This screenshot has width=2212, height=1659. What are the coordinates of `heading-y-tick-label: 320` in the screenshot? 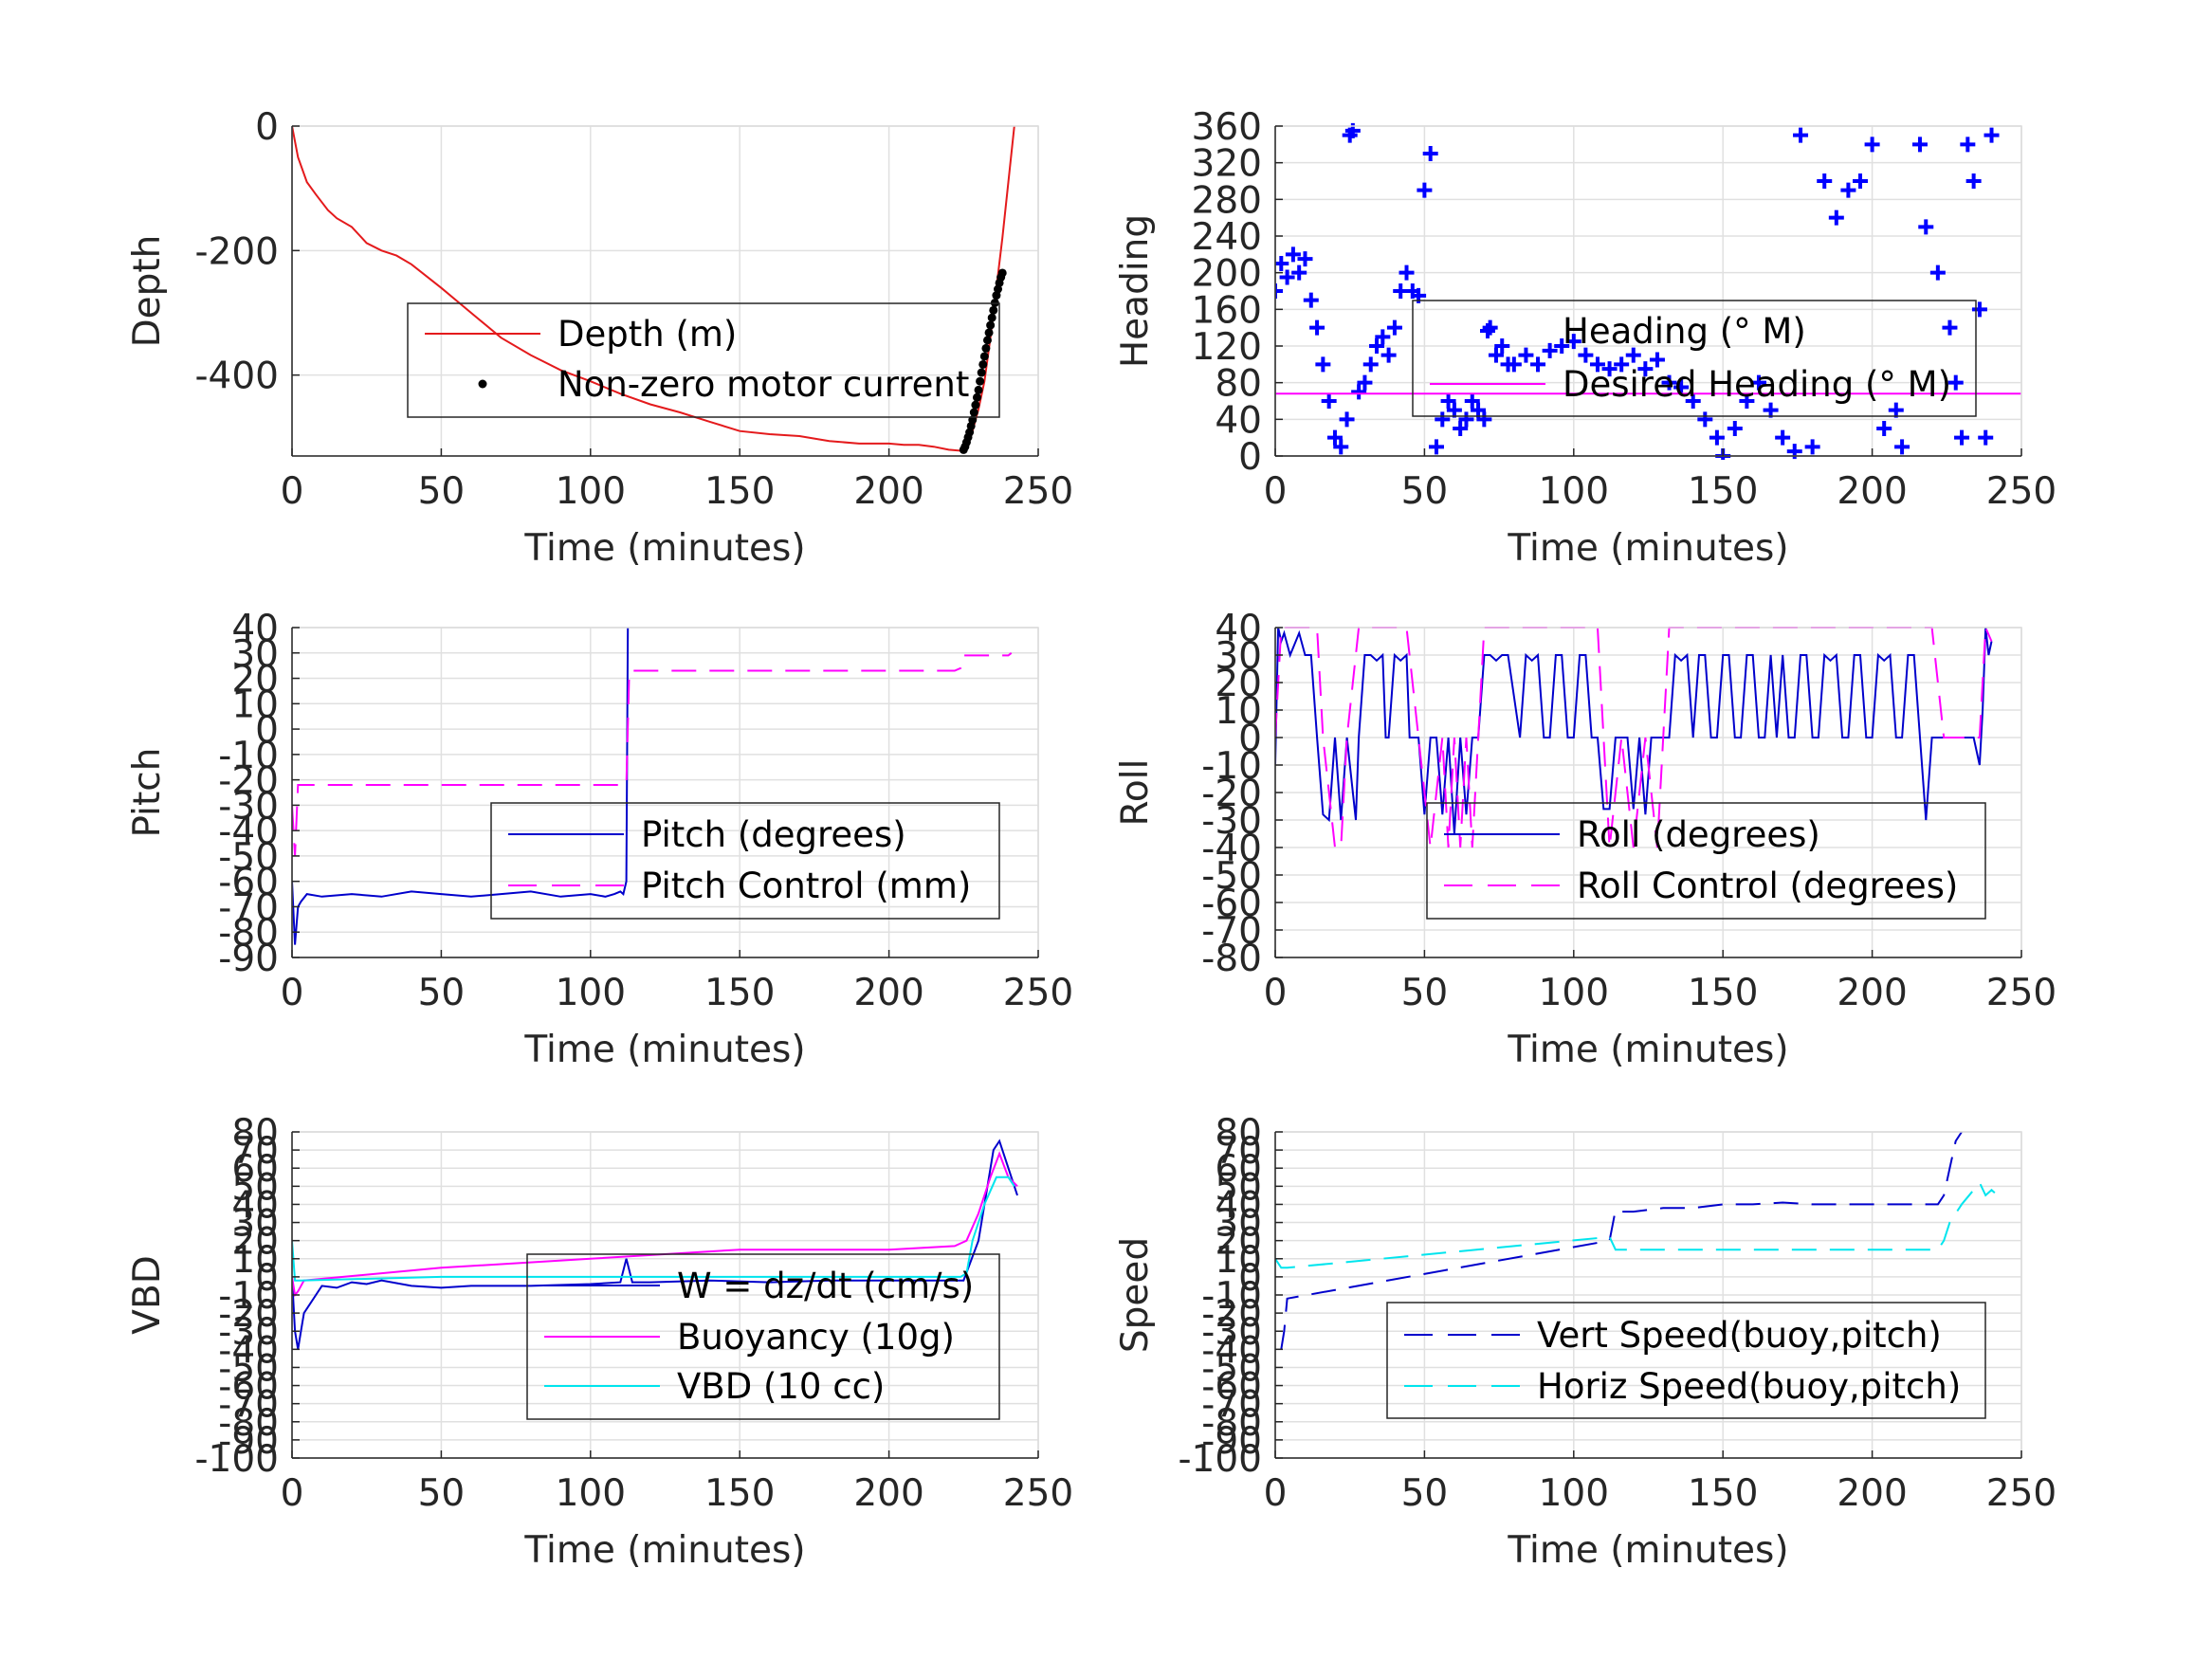 It's located at (1227, 164).